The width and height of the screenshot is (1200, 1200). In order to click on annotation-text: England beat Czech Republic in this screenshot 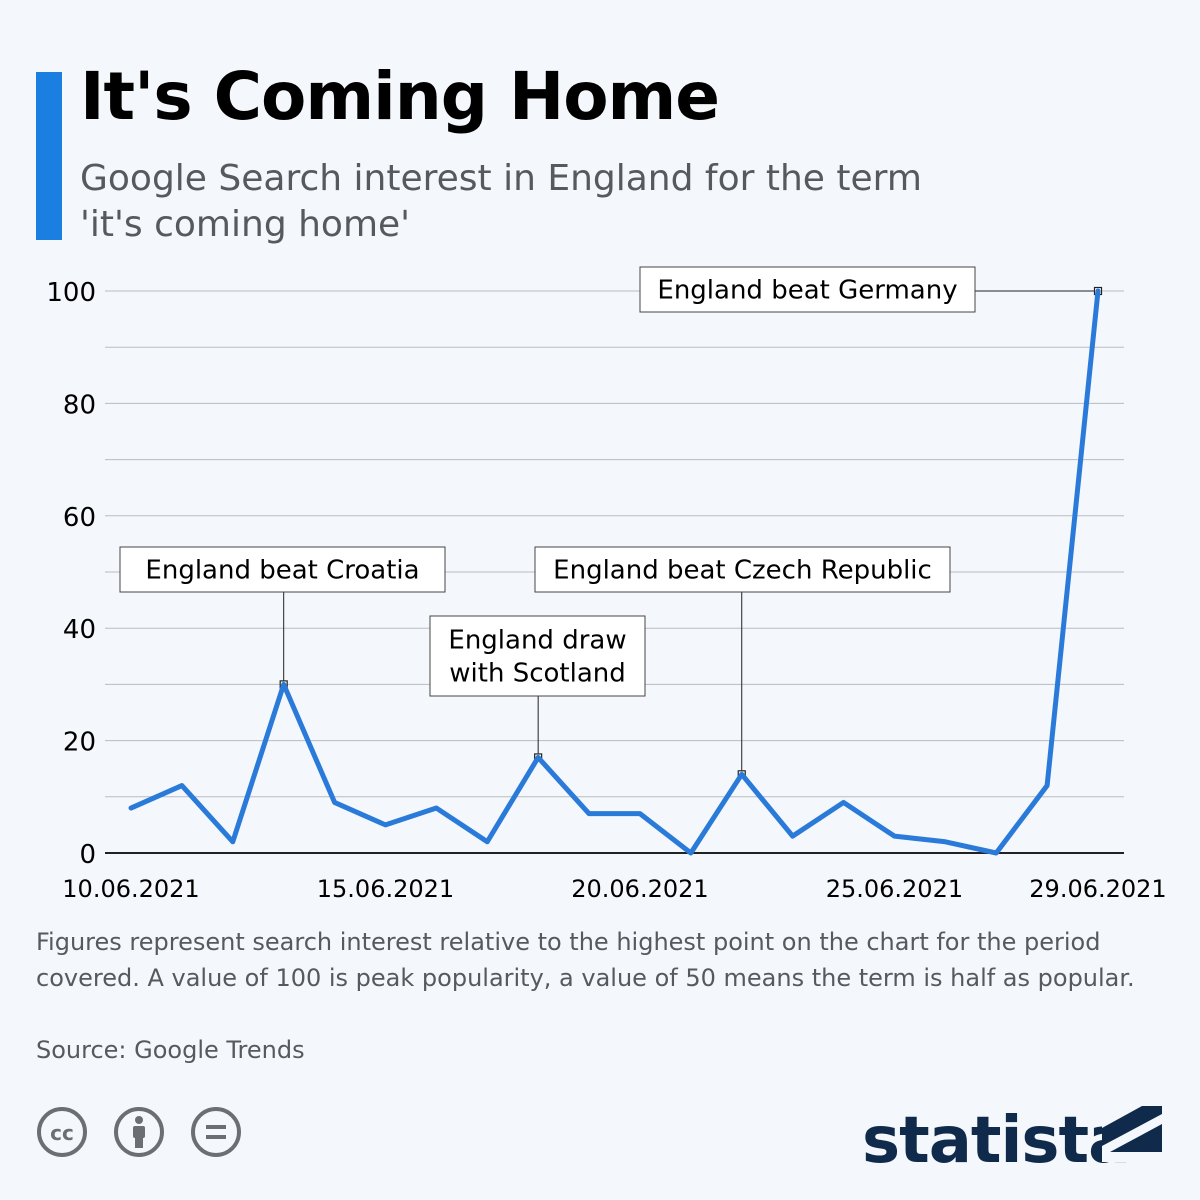, I will do `click(742, 571)`.